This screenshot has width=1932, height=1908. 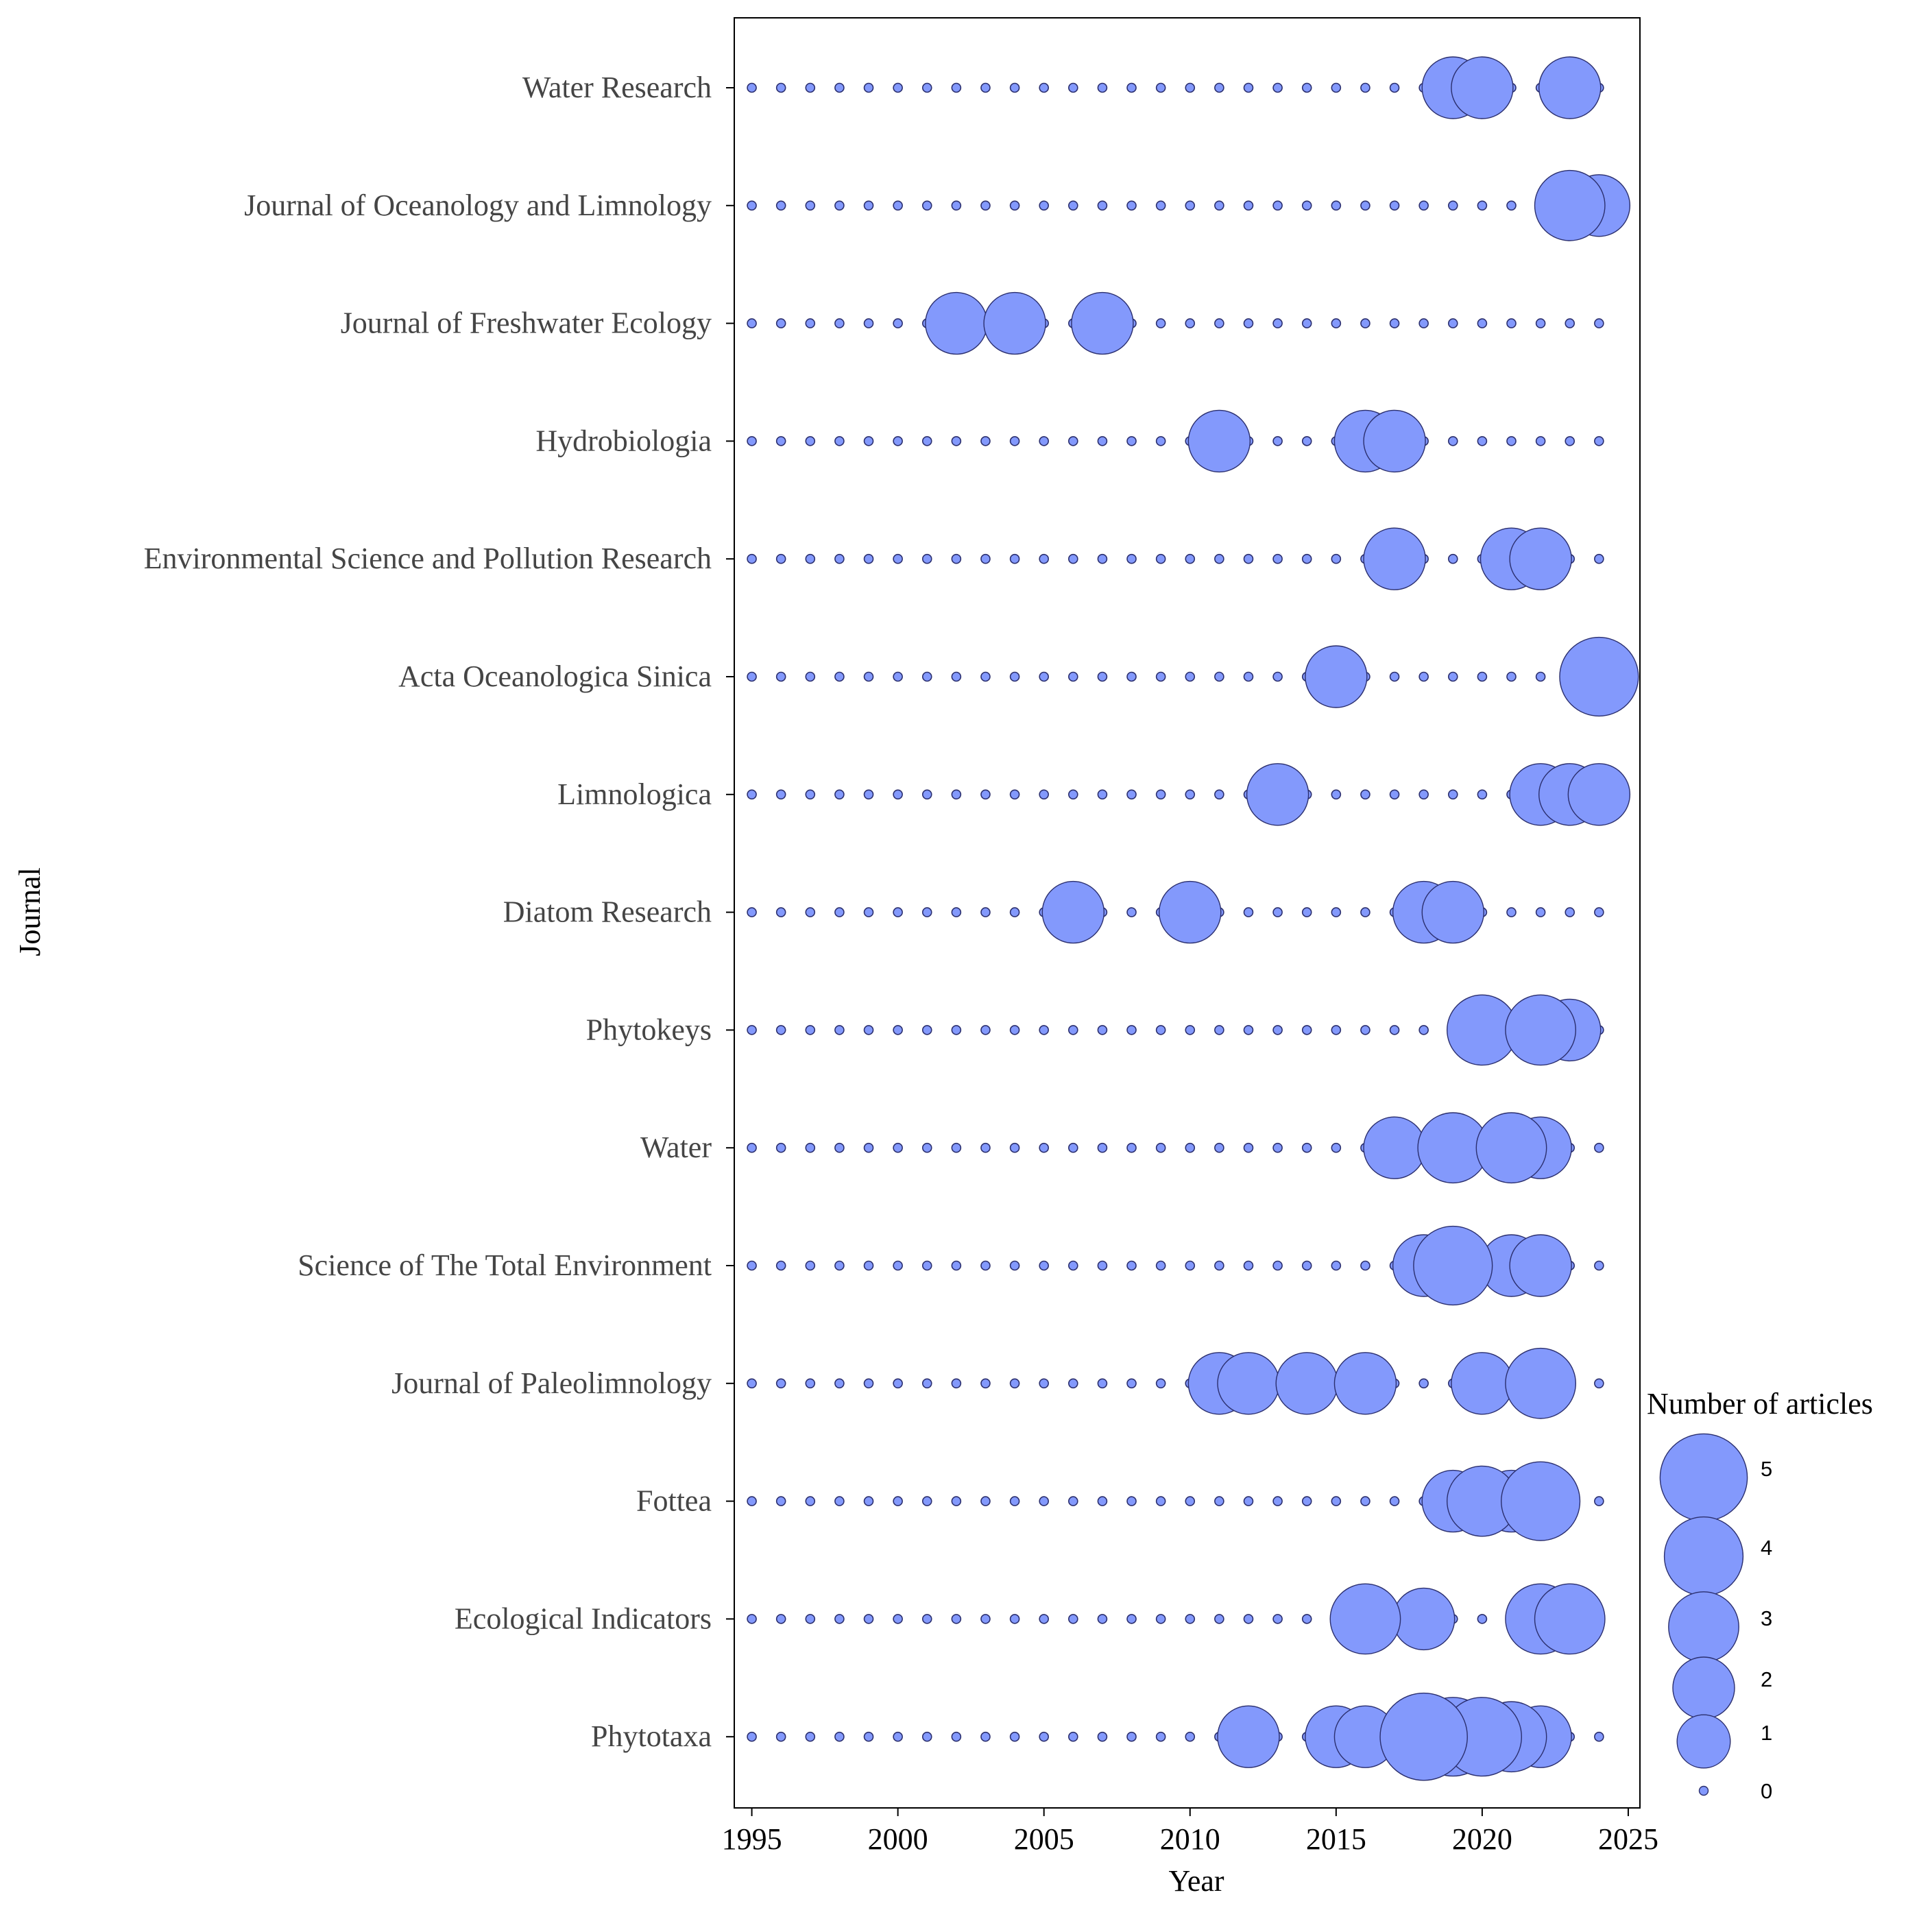 I want to click on x-tick-label: 1995, so click(x=752, y=1839).